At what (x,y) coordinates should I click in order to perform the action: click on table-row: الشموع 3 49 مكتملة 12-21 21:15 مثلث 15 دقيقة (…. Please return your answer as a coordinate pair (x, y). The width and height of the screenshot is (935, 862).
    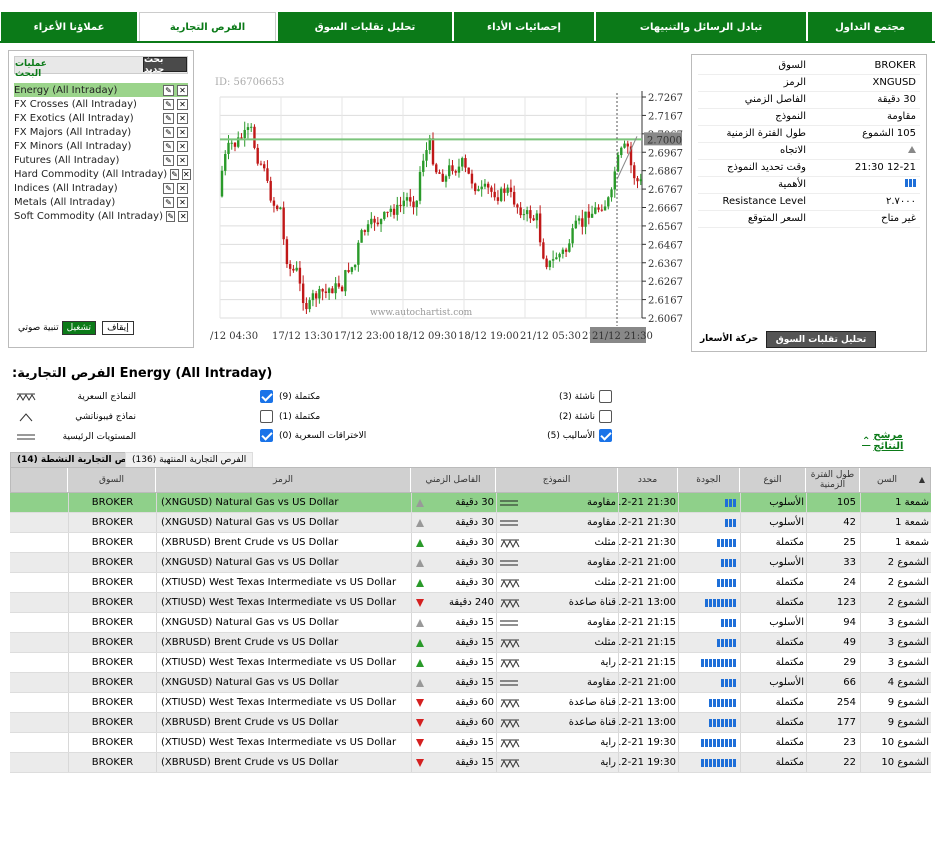
    Looking at the image, I should click on (470, 643).